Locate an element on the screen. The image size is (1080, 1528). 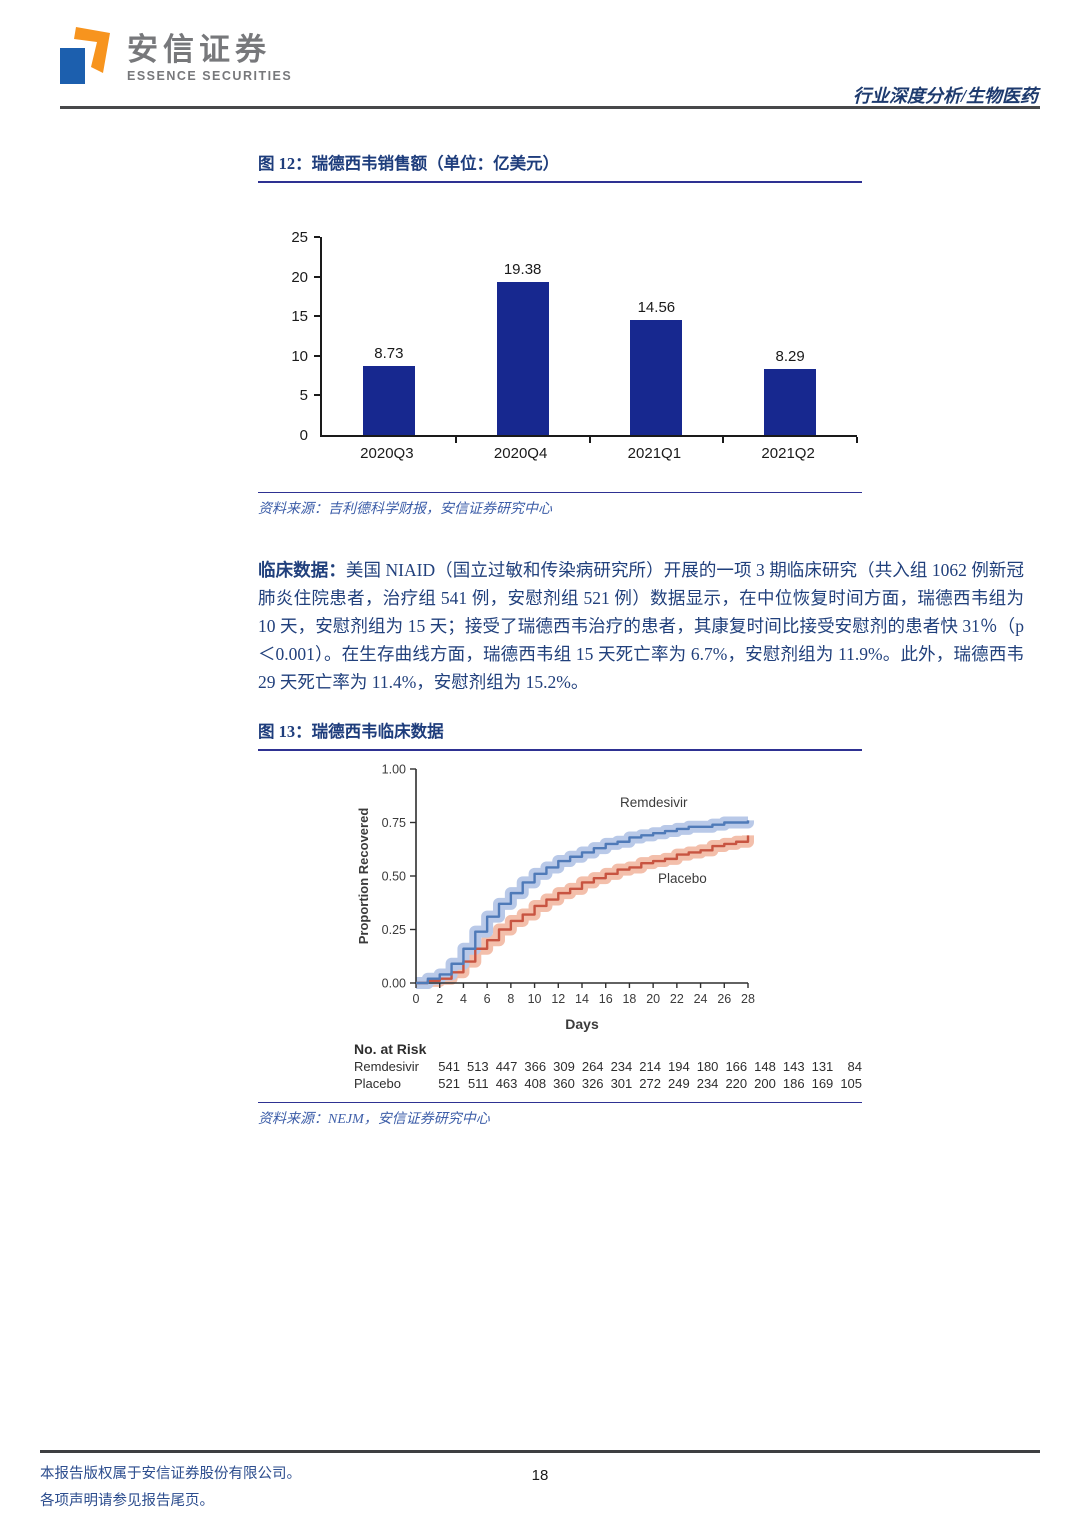
risk-count: 214 is located at coordinates (650, 1066).